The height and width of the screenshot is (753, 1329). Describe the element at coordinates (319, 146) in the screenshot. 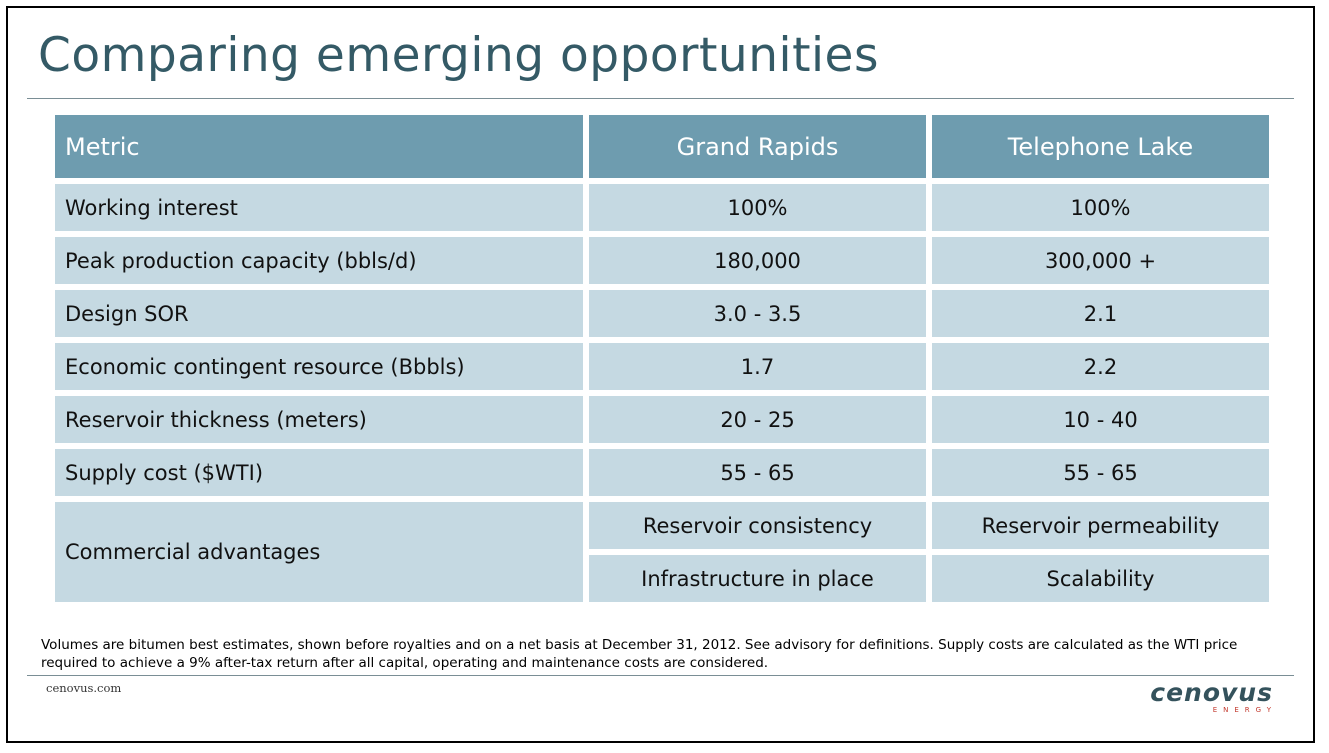

I see `header-metric: Metric` at that location.